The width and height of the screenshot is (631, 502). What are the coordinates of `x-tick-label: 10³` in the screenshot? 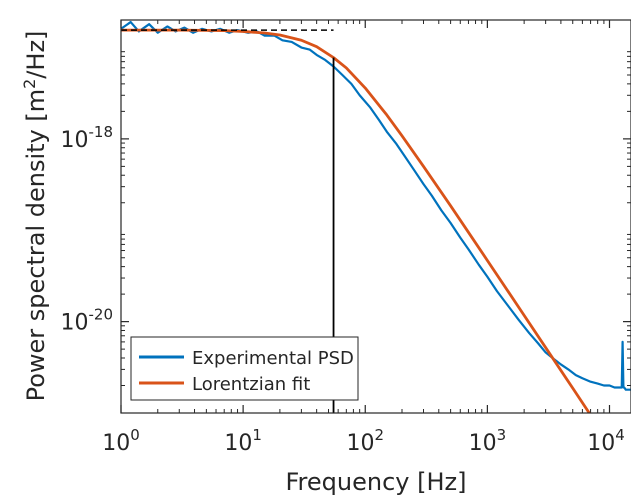 It's located at (488, 441).